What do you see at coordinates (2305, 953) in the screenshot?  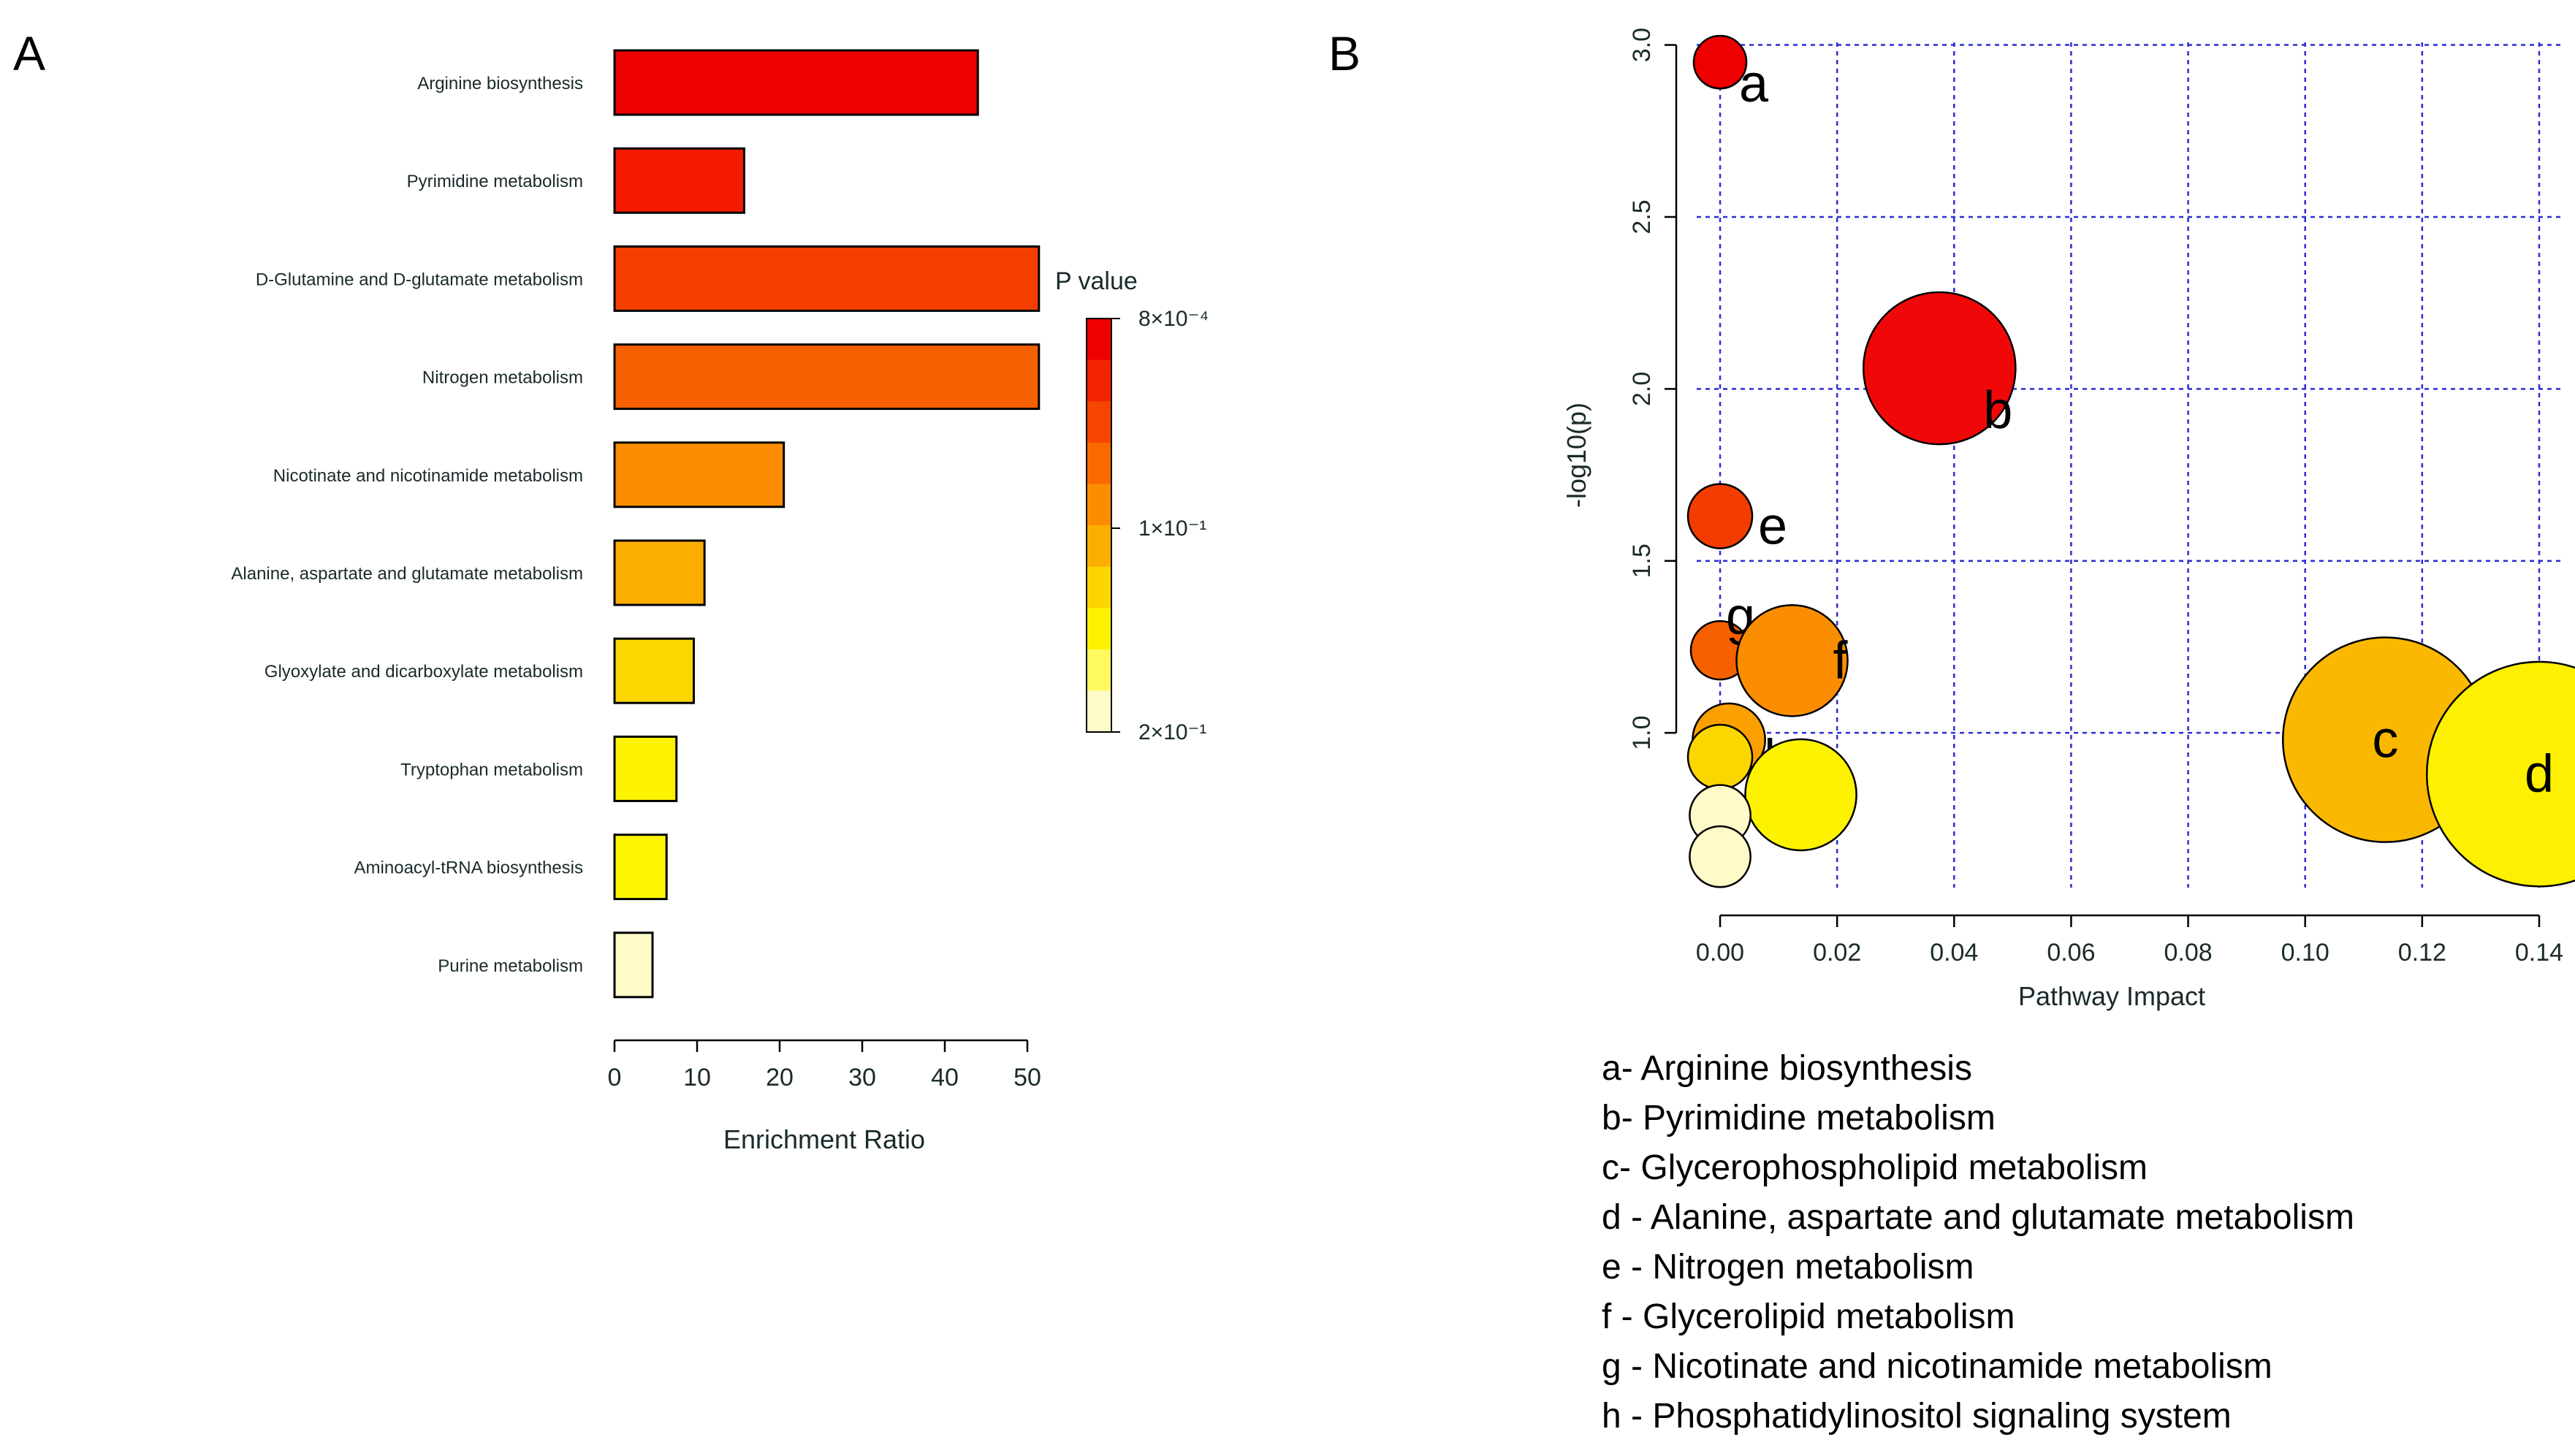 I see `x-tick-label: 0.10` at bounding box center [2305, 953].